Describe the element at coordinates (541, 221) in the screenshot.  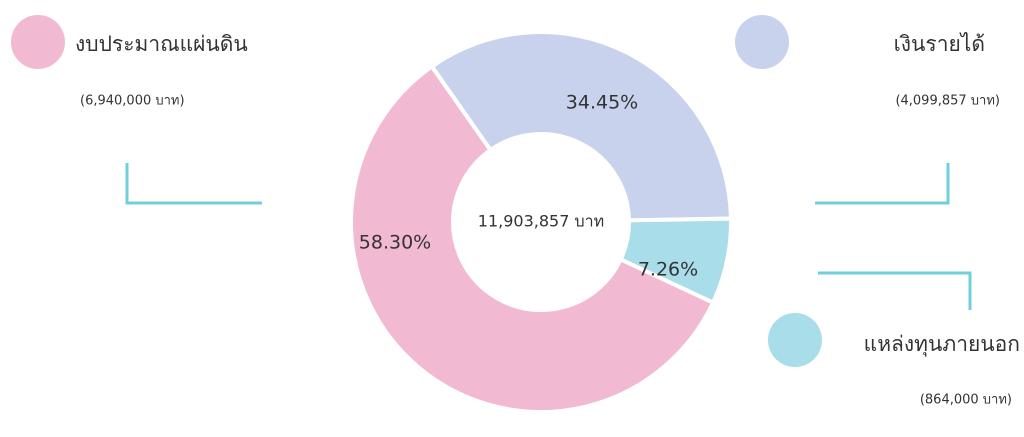
I see `center-label: 11,903,857 บาท` at that location.